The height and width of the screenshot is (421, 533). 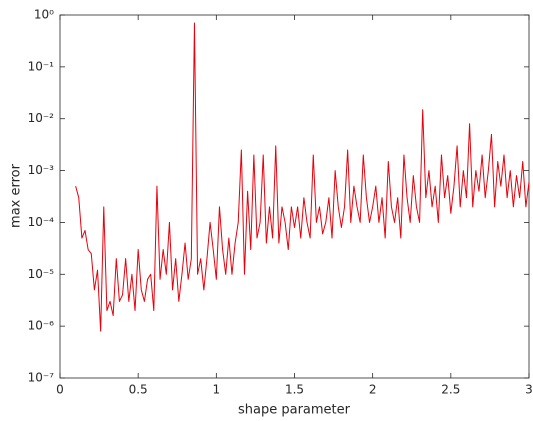 I want to click on y-tick-label: 10⁻³, so click(x=41, y=170).